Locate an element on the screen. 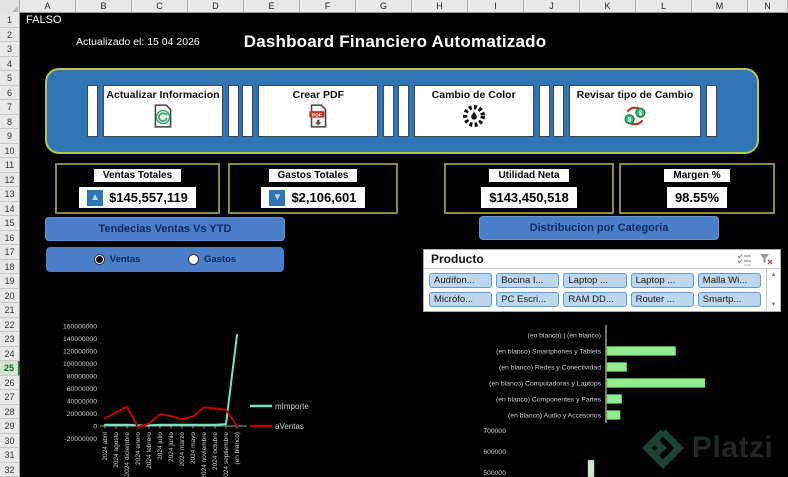 Image resolution: width=788 pixels, height=477 pixels. toolbar-strip is located at coordinates (403, 111).